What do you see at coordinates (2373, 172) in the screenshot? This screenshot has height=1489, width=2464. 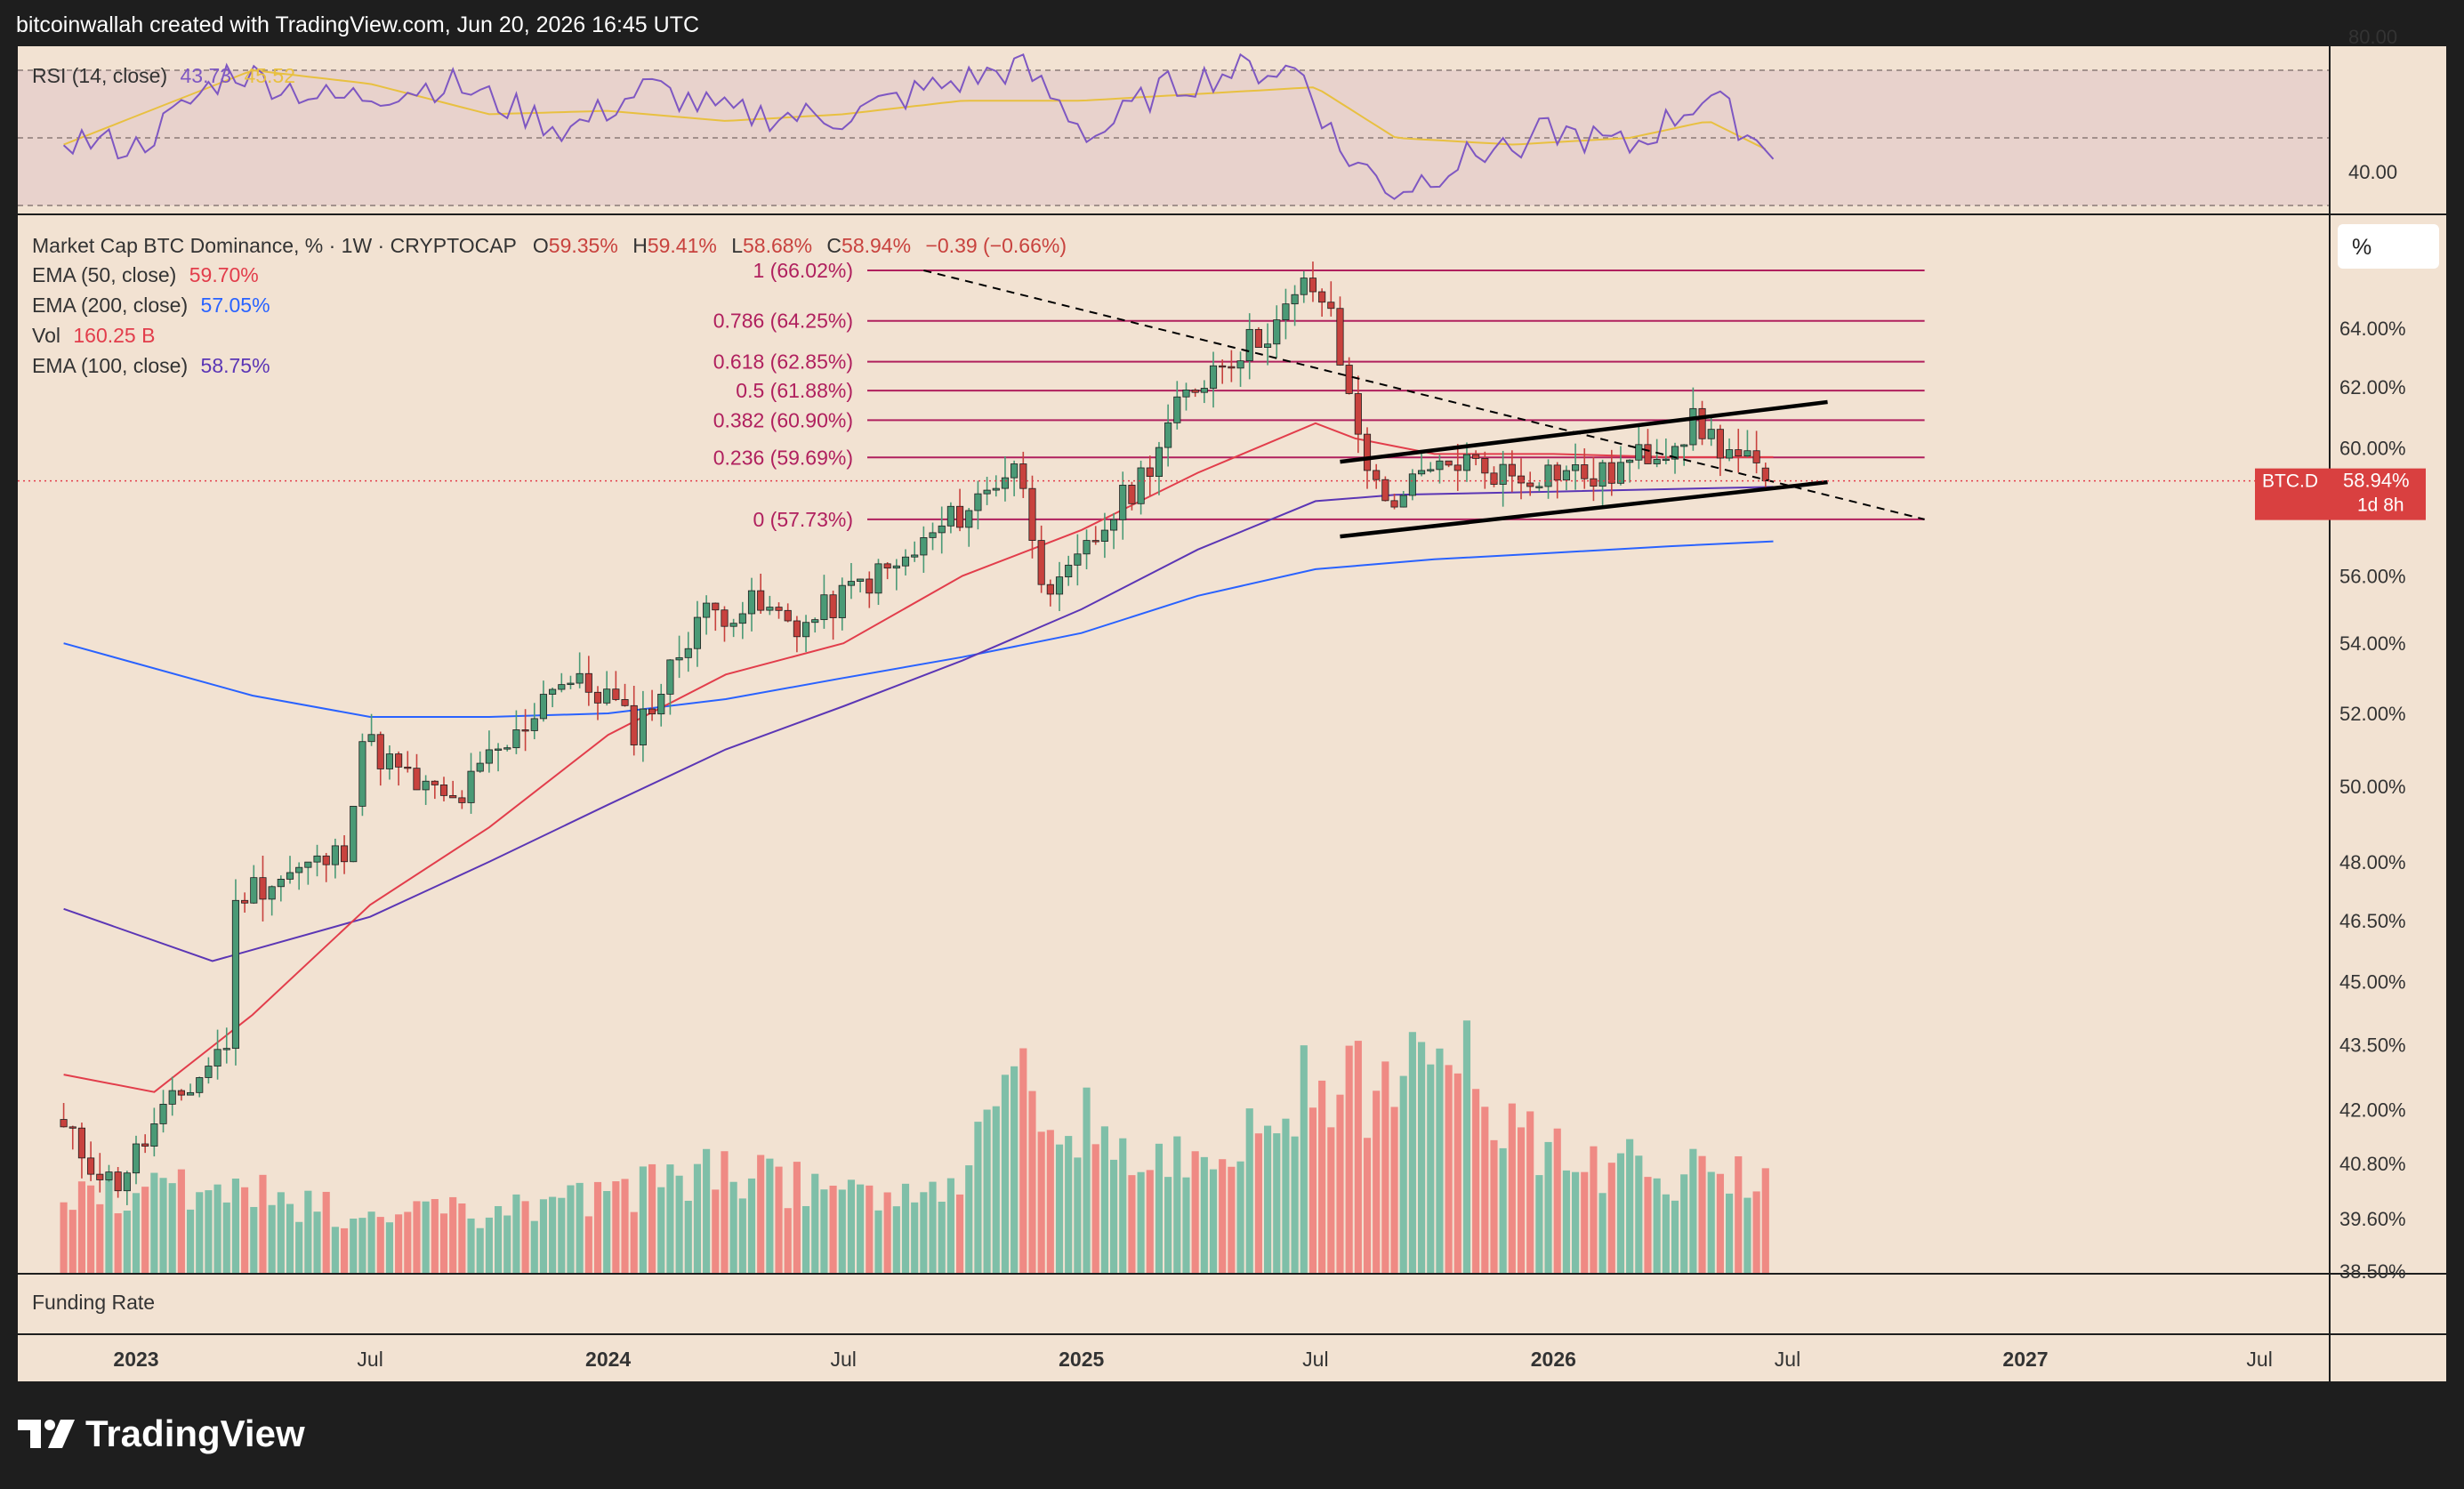 I see `rsi-axis-label: 40.00` at bounding box center [2373, 172].